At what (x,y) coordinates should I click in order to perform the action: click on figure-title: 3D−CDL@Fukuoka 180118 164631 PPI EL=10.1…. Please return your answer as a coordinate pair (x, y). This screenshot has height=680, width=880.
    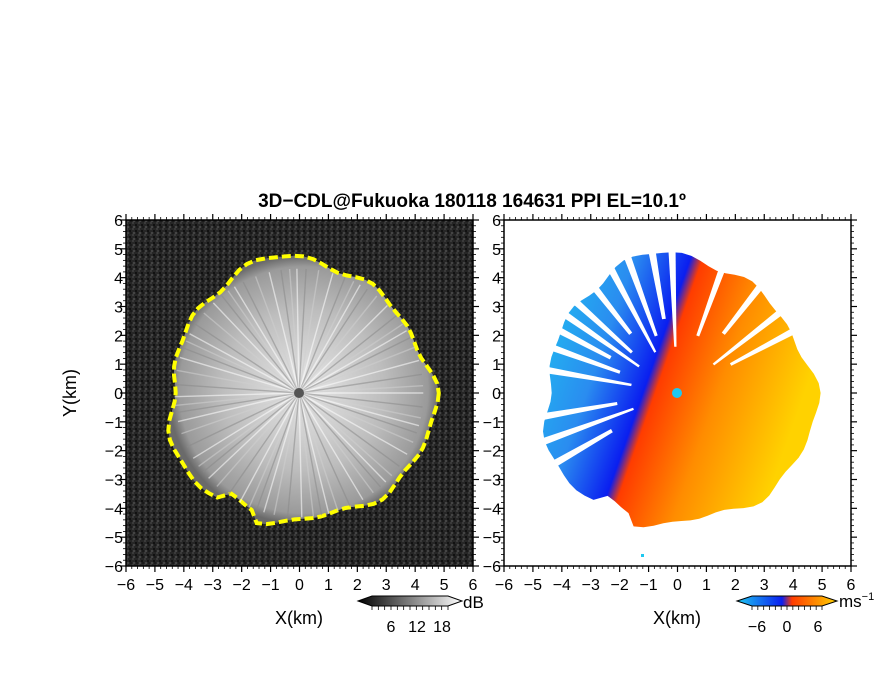
    Looking at the image, I should click on (472, 201).